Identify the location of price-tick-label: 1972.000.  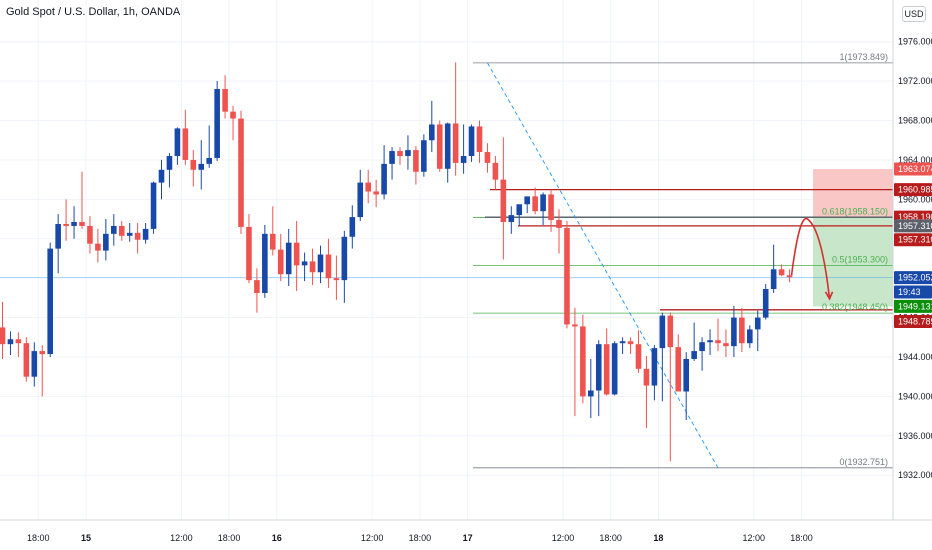
(915, 81).